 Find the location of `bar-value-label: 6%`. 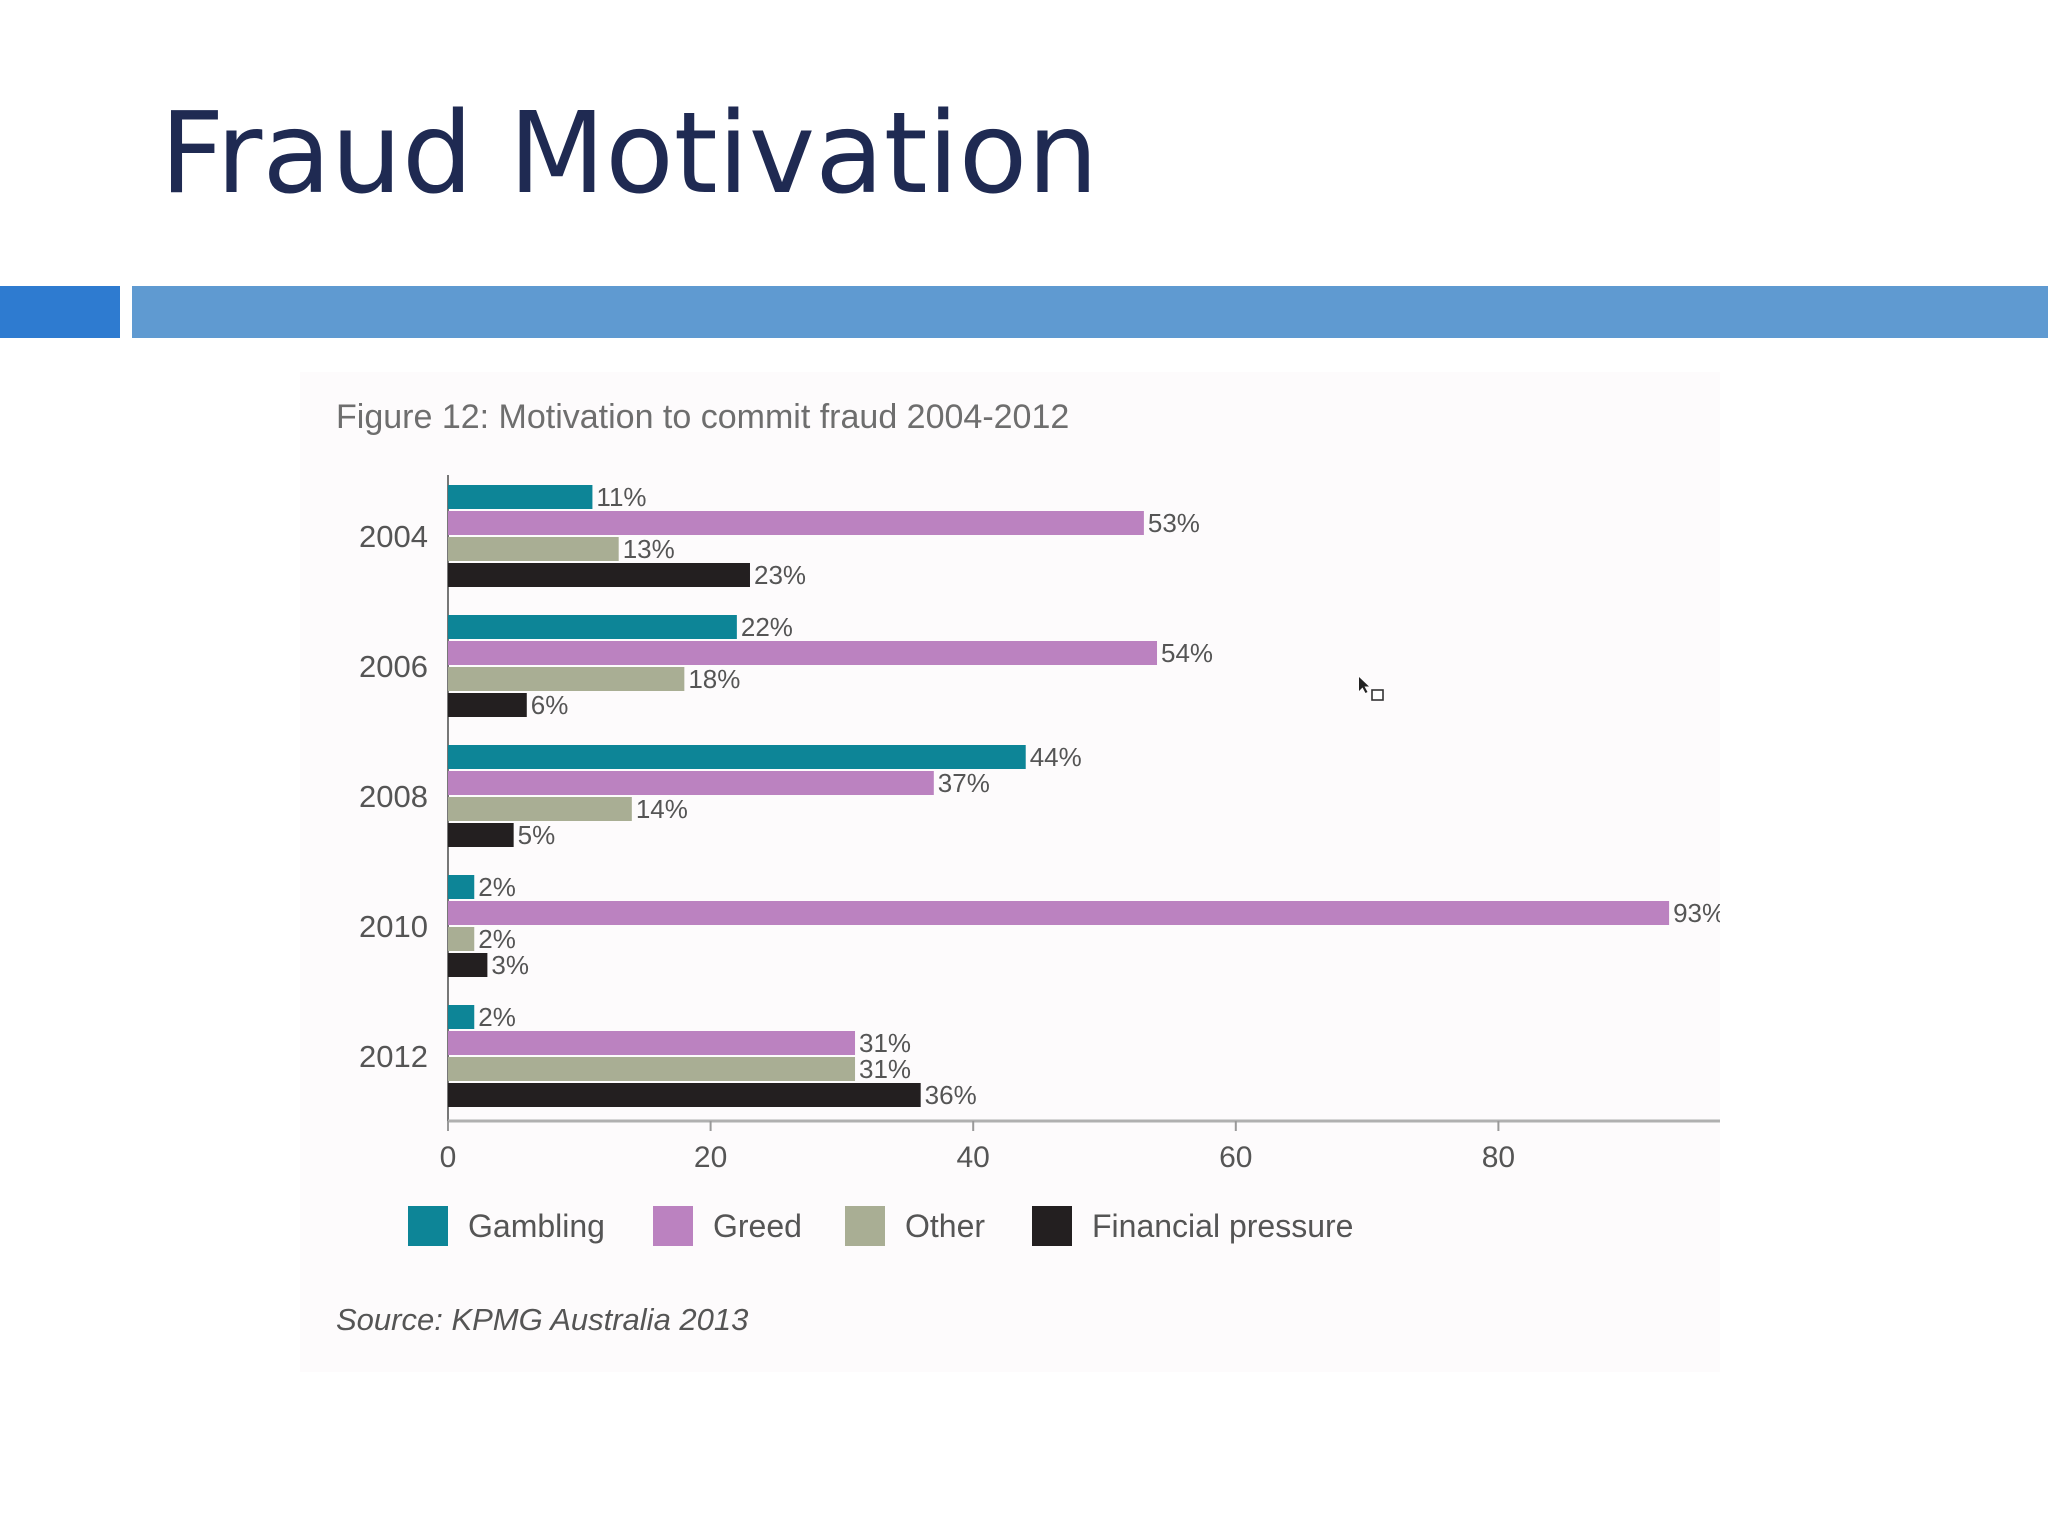

bar-value-label: 6% is located at coordinates (550, 705).